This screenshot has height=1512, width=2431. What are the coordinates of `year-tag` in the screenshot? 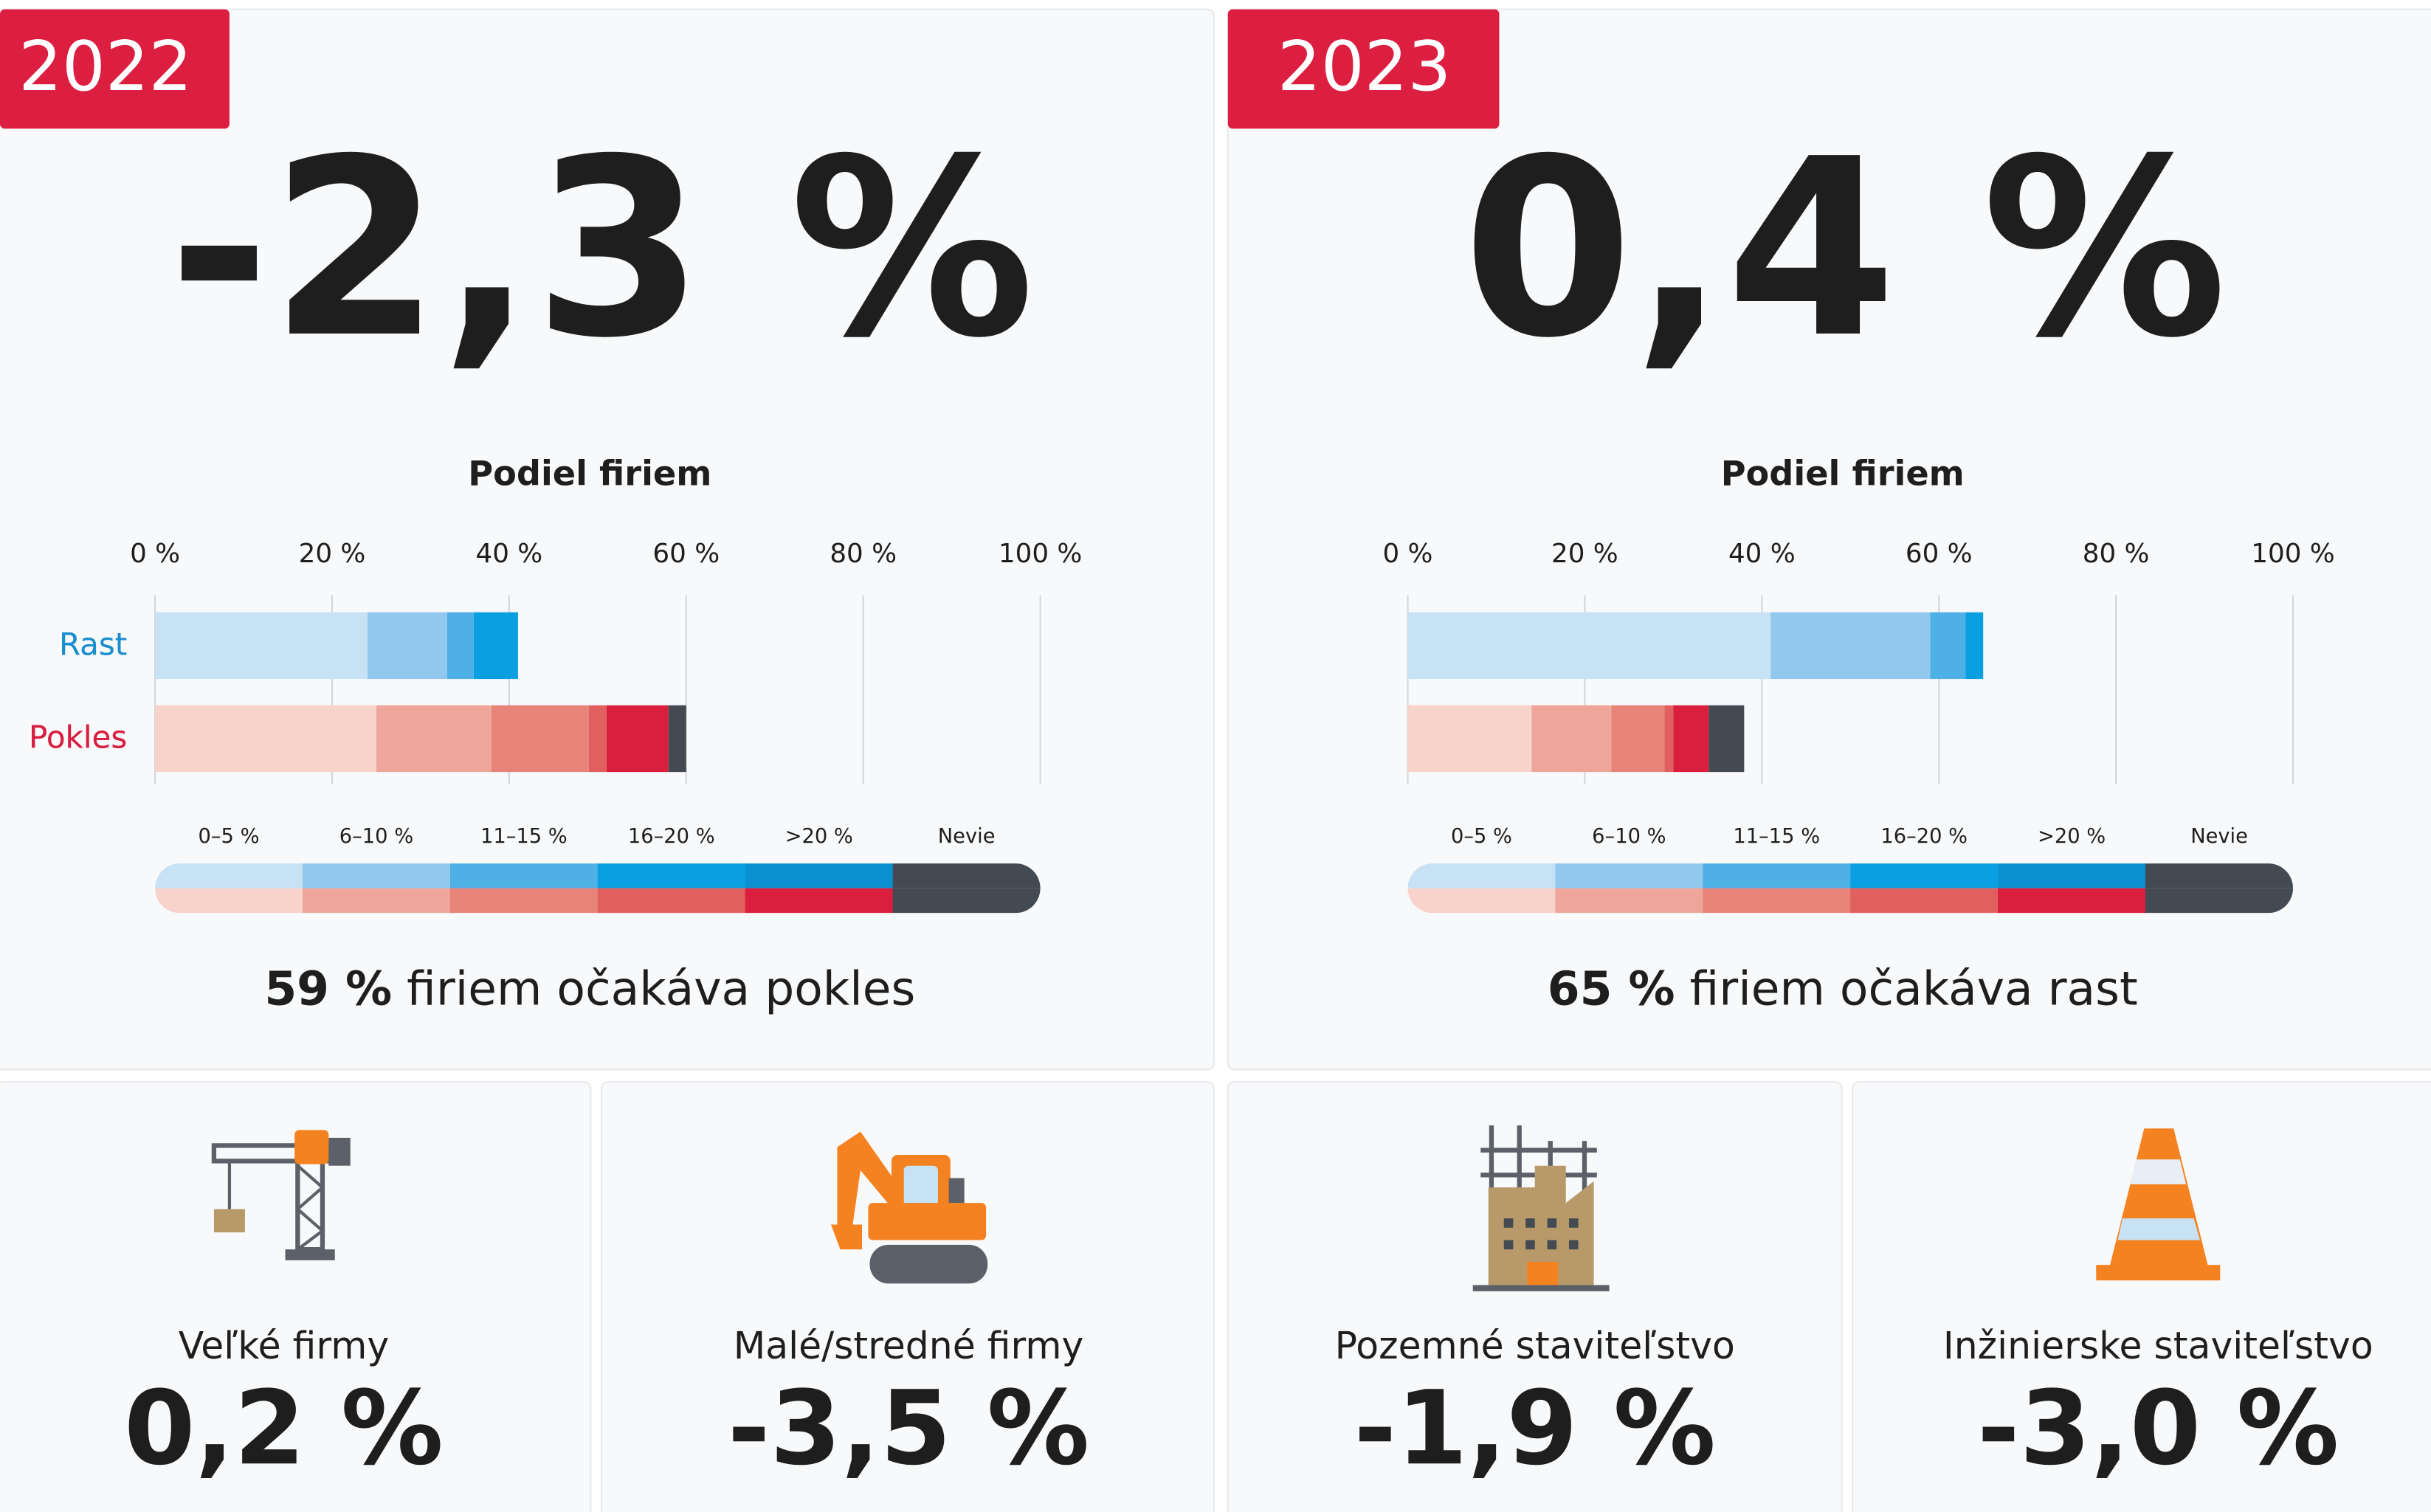 It's located at (115, 69).